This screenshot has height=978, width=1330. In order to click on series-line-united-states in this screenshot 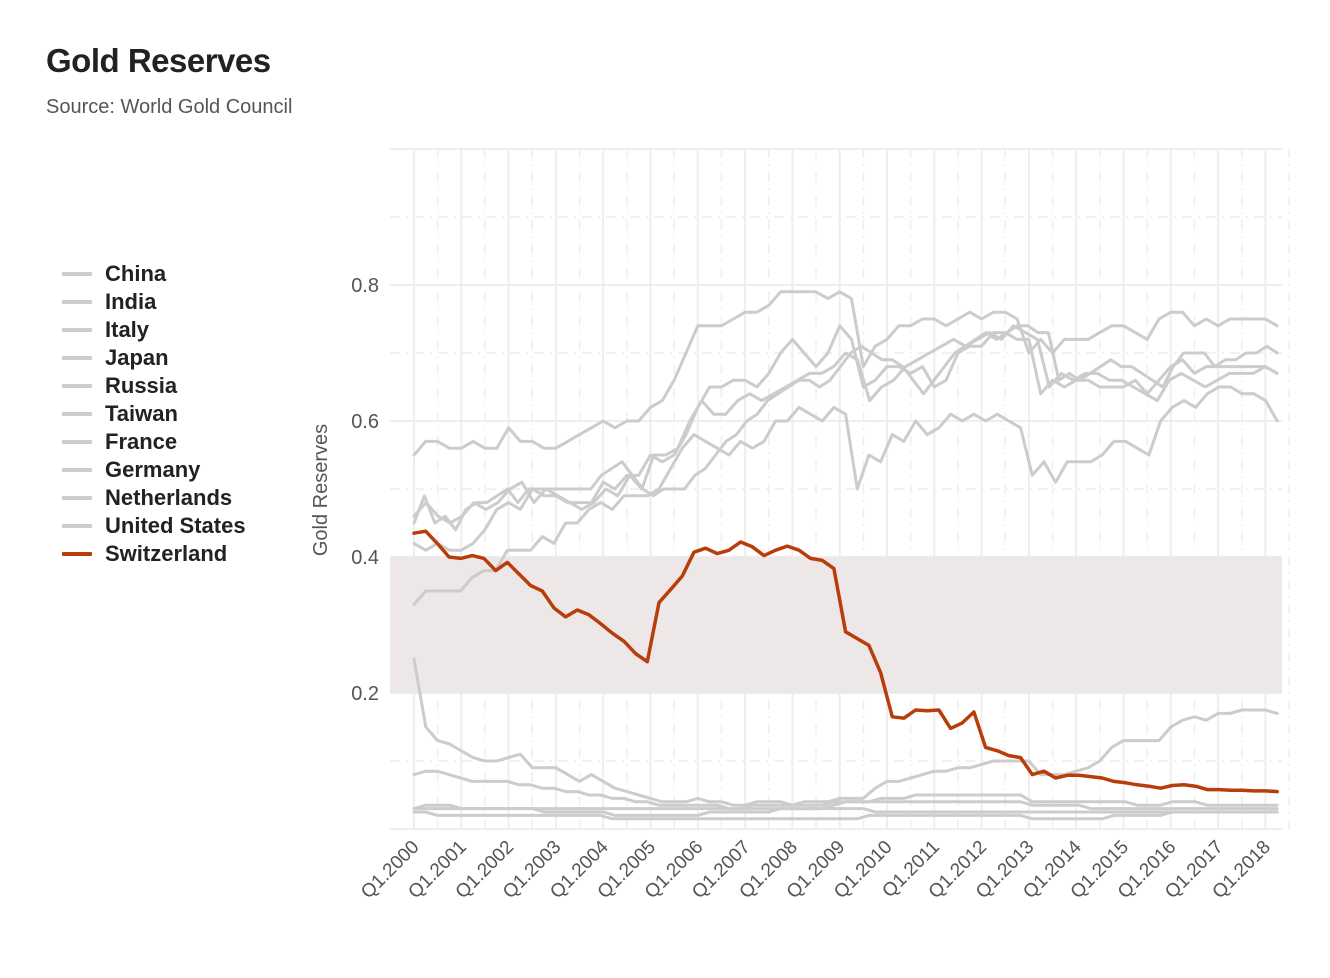, I will do `click(845, 815)`.